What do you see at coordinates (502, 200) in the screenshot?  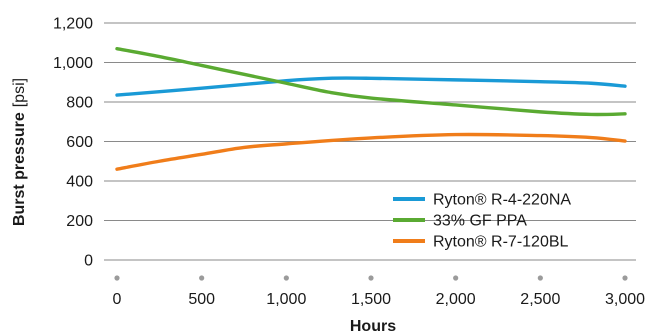 I see `legend-label: Ryton® R-4-220NA` at bounding box center [502, 200].